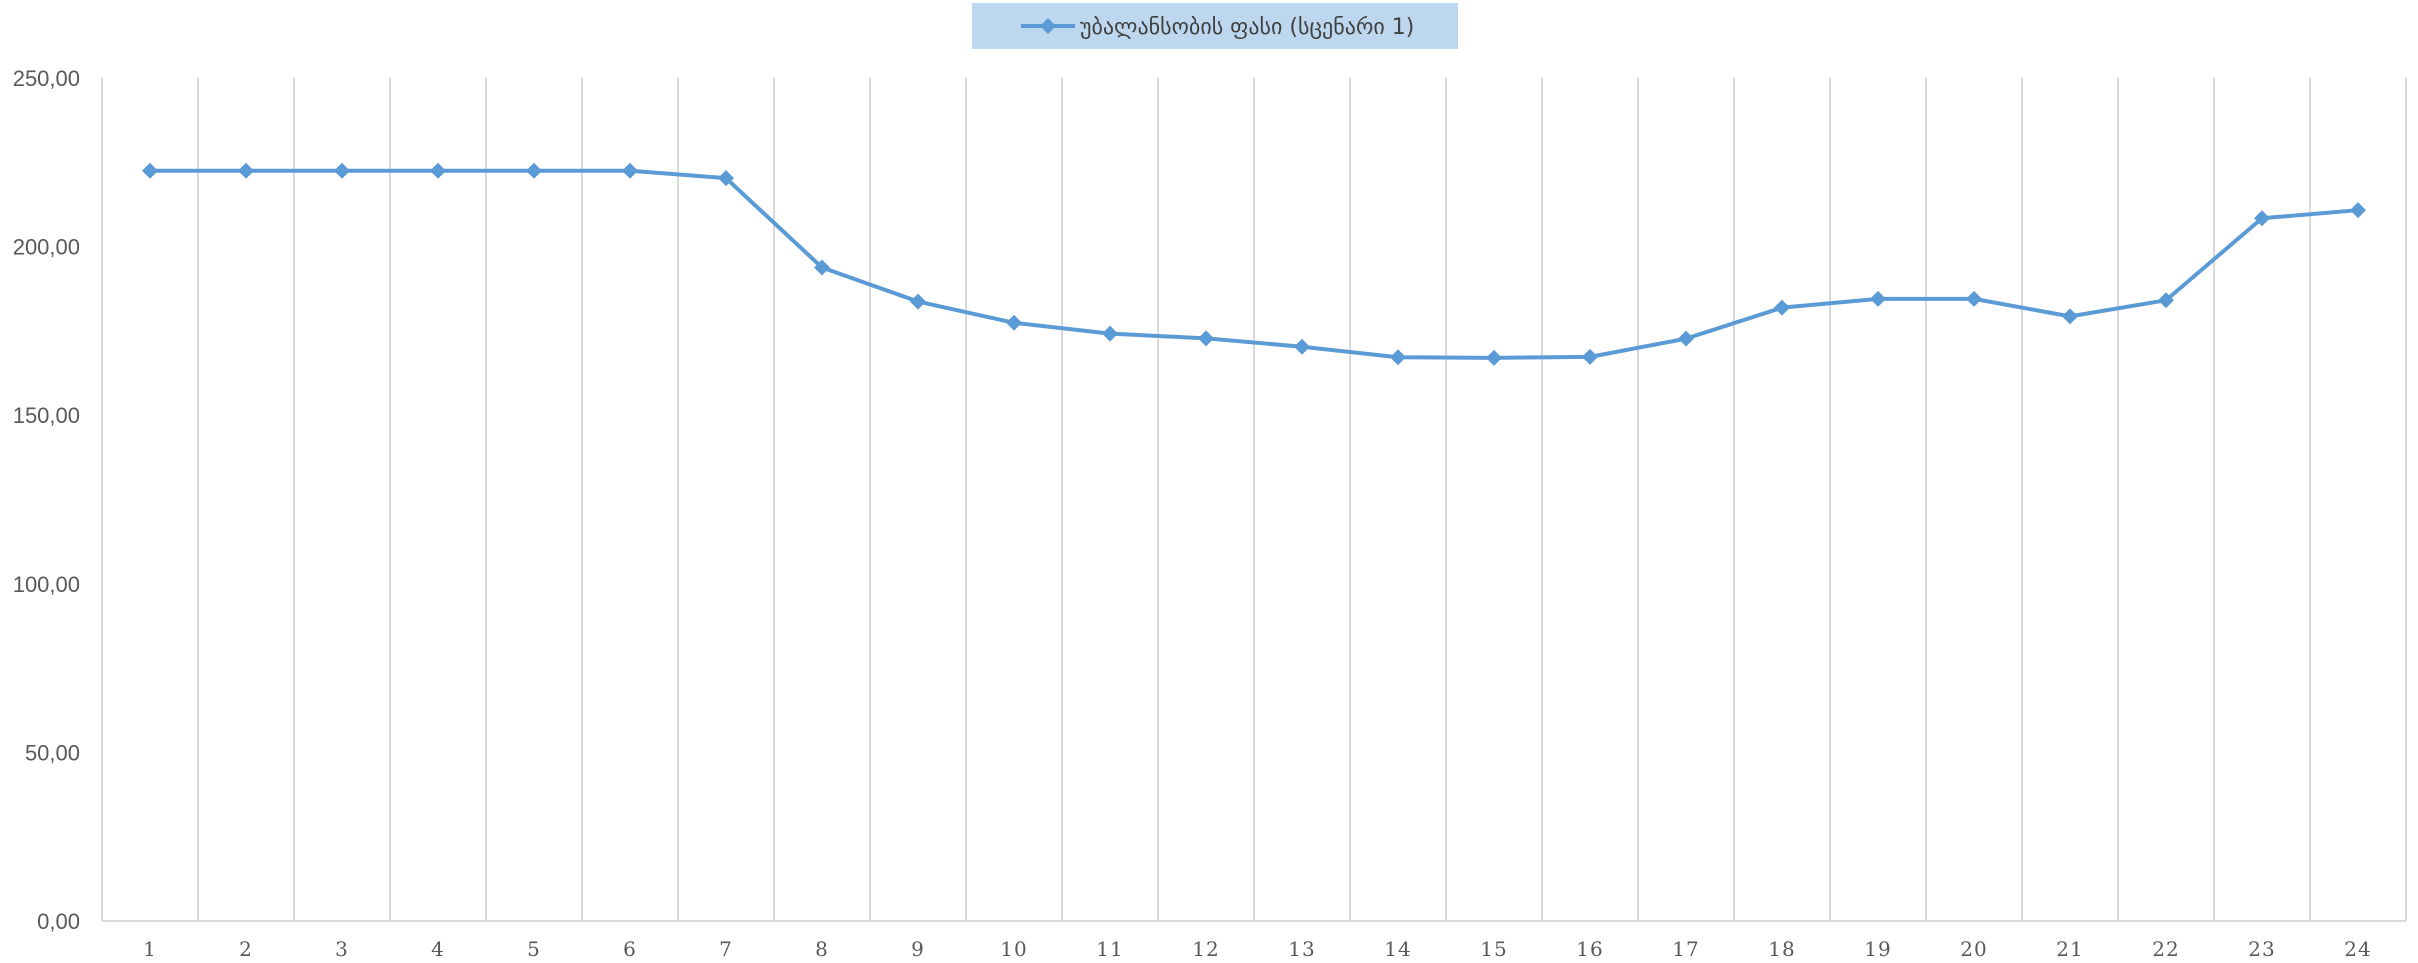 This screenshot has width=2418, height=963. I want to click on legend-marker-diamond-icon, so click(1048, 26).